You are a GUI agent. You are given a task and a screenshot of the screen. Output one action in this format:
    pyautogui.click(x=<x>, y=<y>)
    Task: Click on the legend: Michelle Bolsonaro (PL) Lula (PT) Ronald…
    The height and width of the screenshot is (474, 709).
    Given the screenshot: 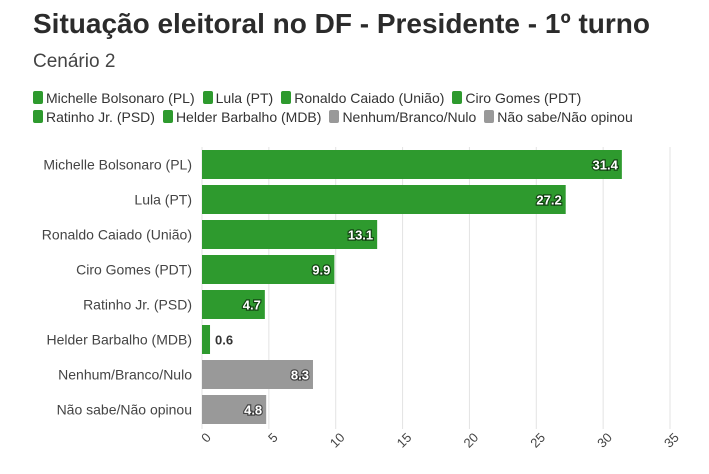 What is the action you would take?
    pyautogui.click(x=363, y=107)
    